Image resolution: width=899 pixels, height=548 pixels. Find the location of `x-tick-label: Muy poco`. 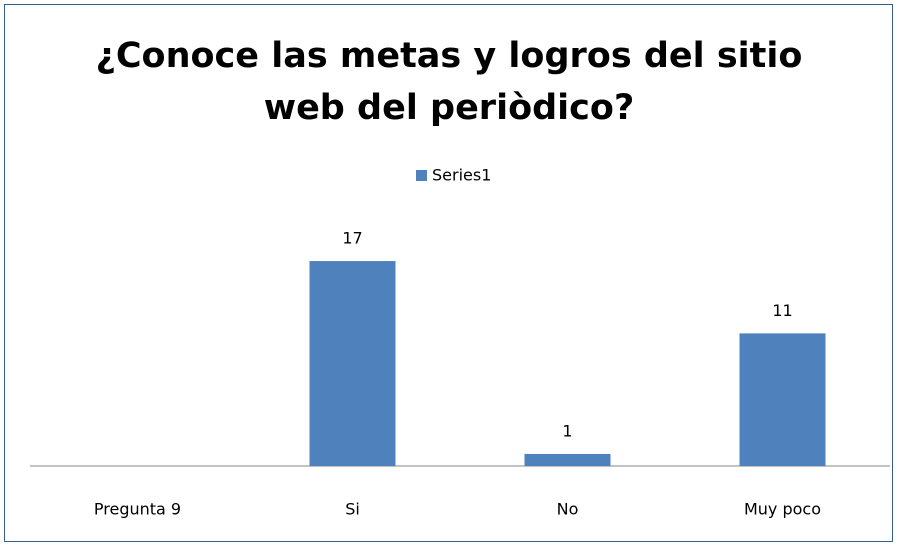

x-tick-label: Muy poco is located at coordinates (782, 509).